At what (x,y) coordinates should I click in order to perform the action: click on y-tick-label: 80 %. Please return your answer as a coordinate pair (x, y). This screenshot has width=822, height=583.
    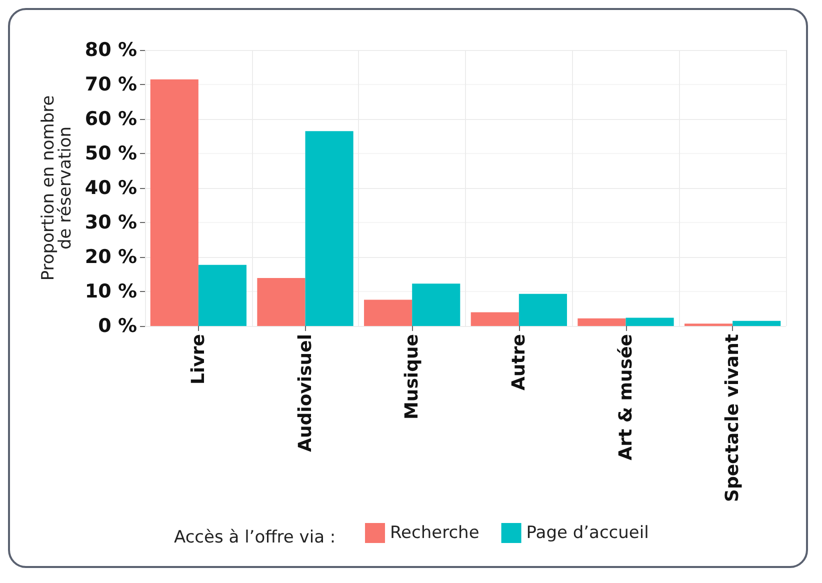
    Looking at the image, I should click on (110, 50).